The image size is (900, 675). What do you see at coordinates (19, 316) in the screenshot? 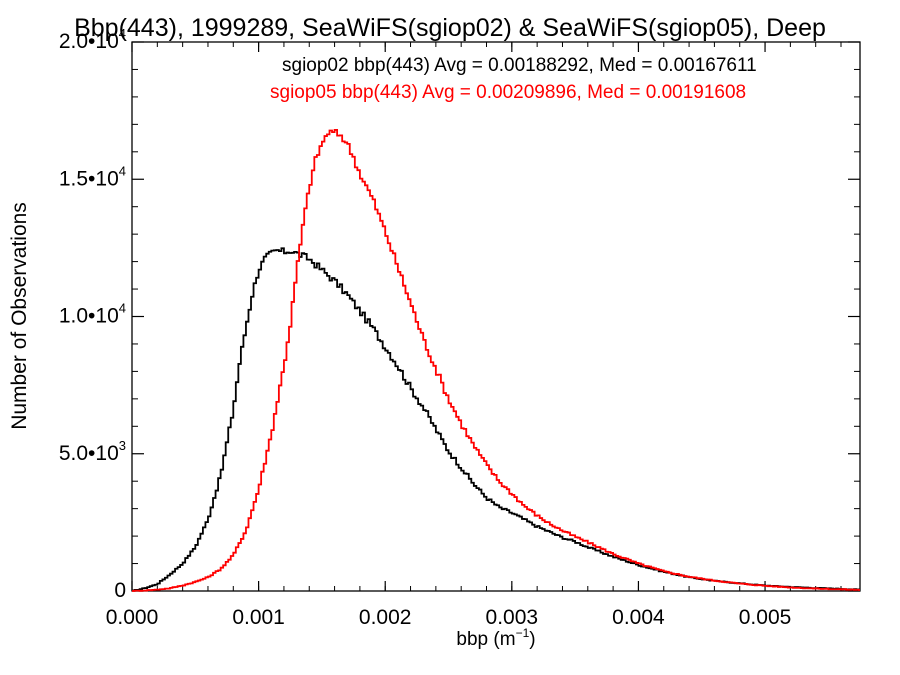
I see `y-axis-label: Number of Observations` at bounding box center [19, 316].